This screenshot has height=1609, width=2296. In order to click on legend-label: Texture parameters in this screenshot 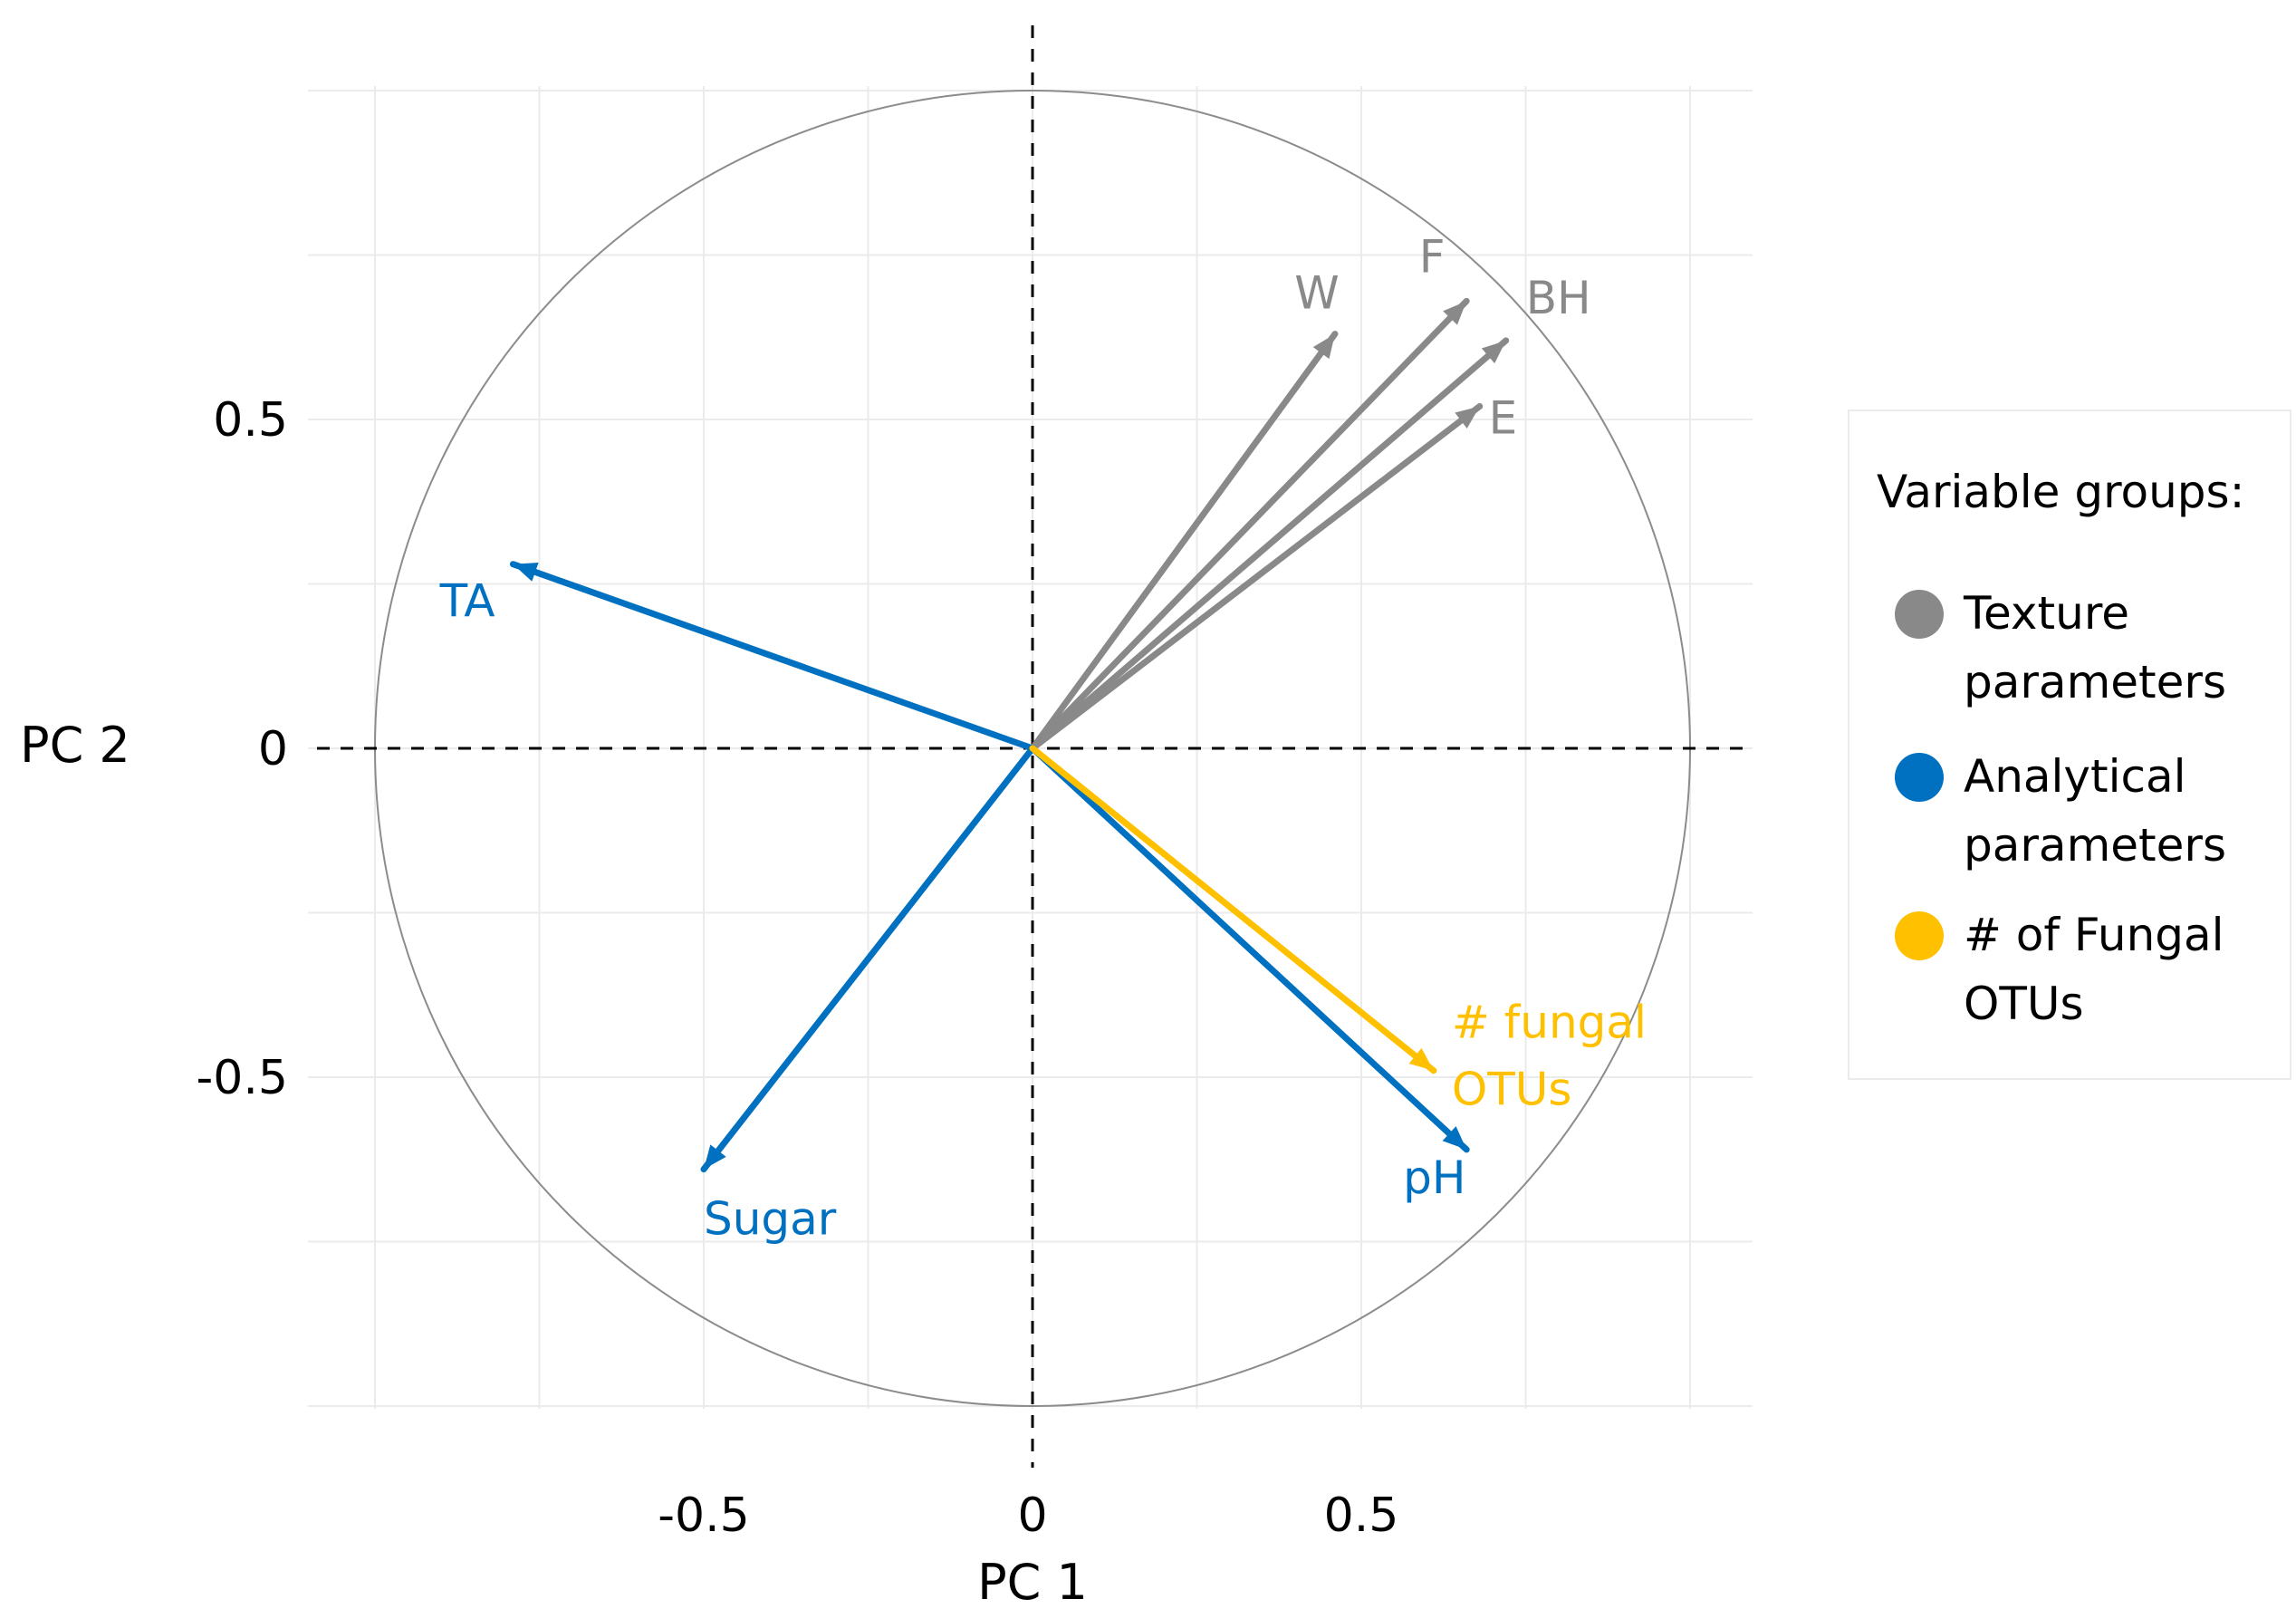, I will do `click(2095, 647)`.